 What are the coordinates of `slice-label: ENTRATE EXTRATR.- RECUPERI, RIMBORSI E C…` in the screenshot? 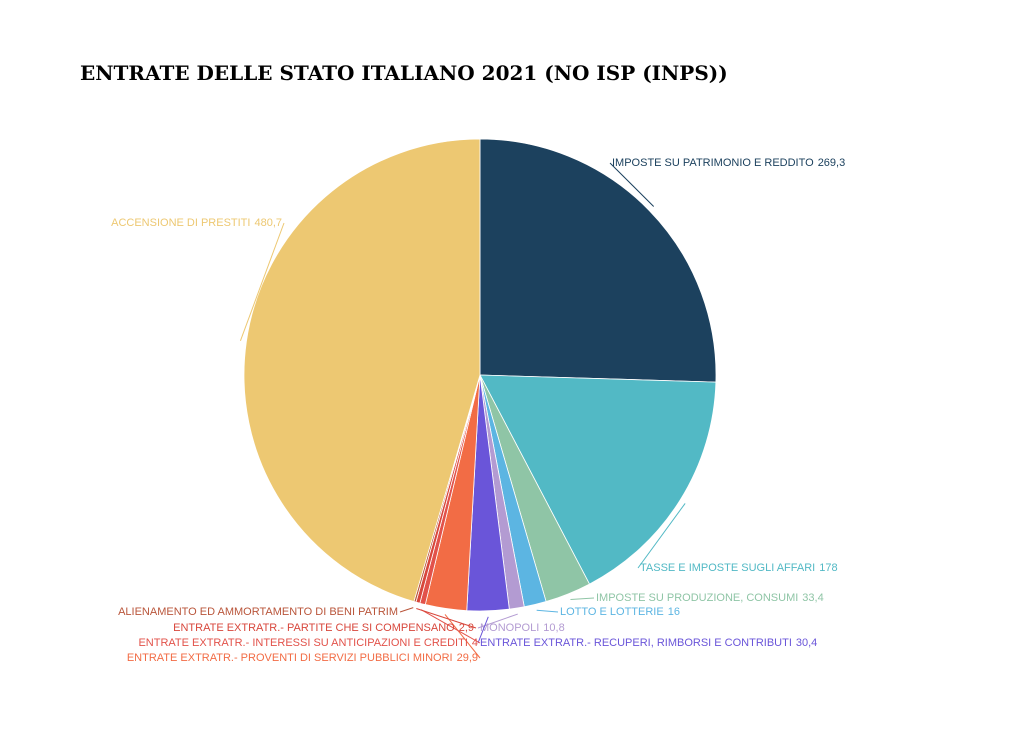 It's located at (648, 643).